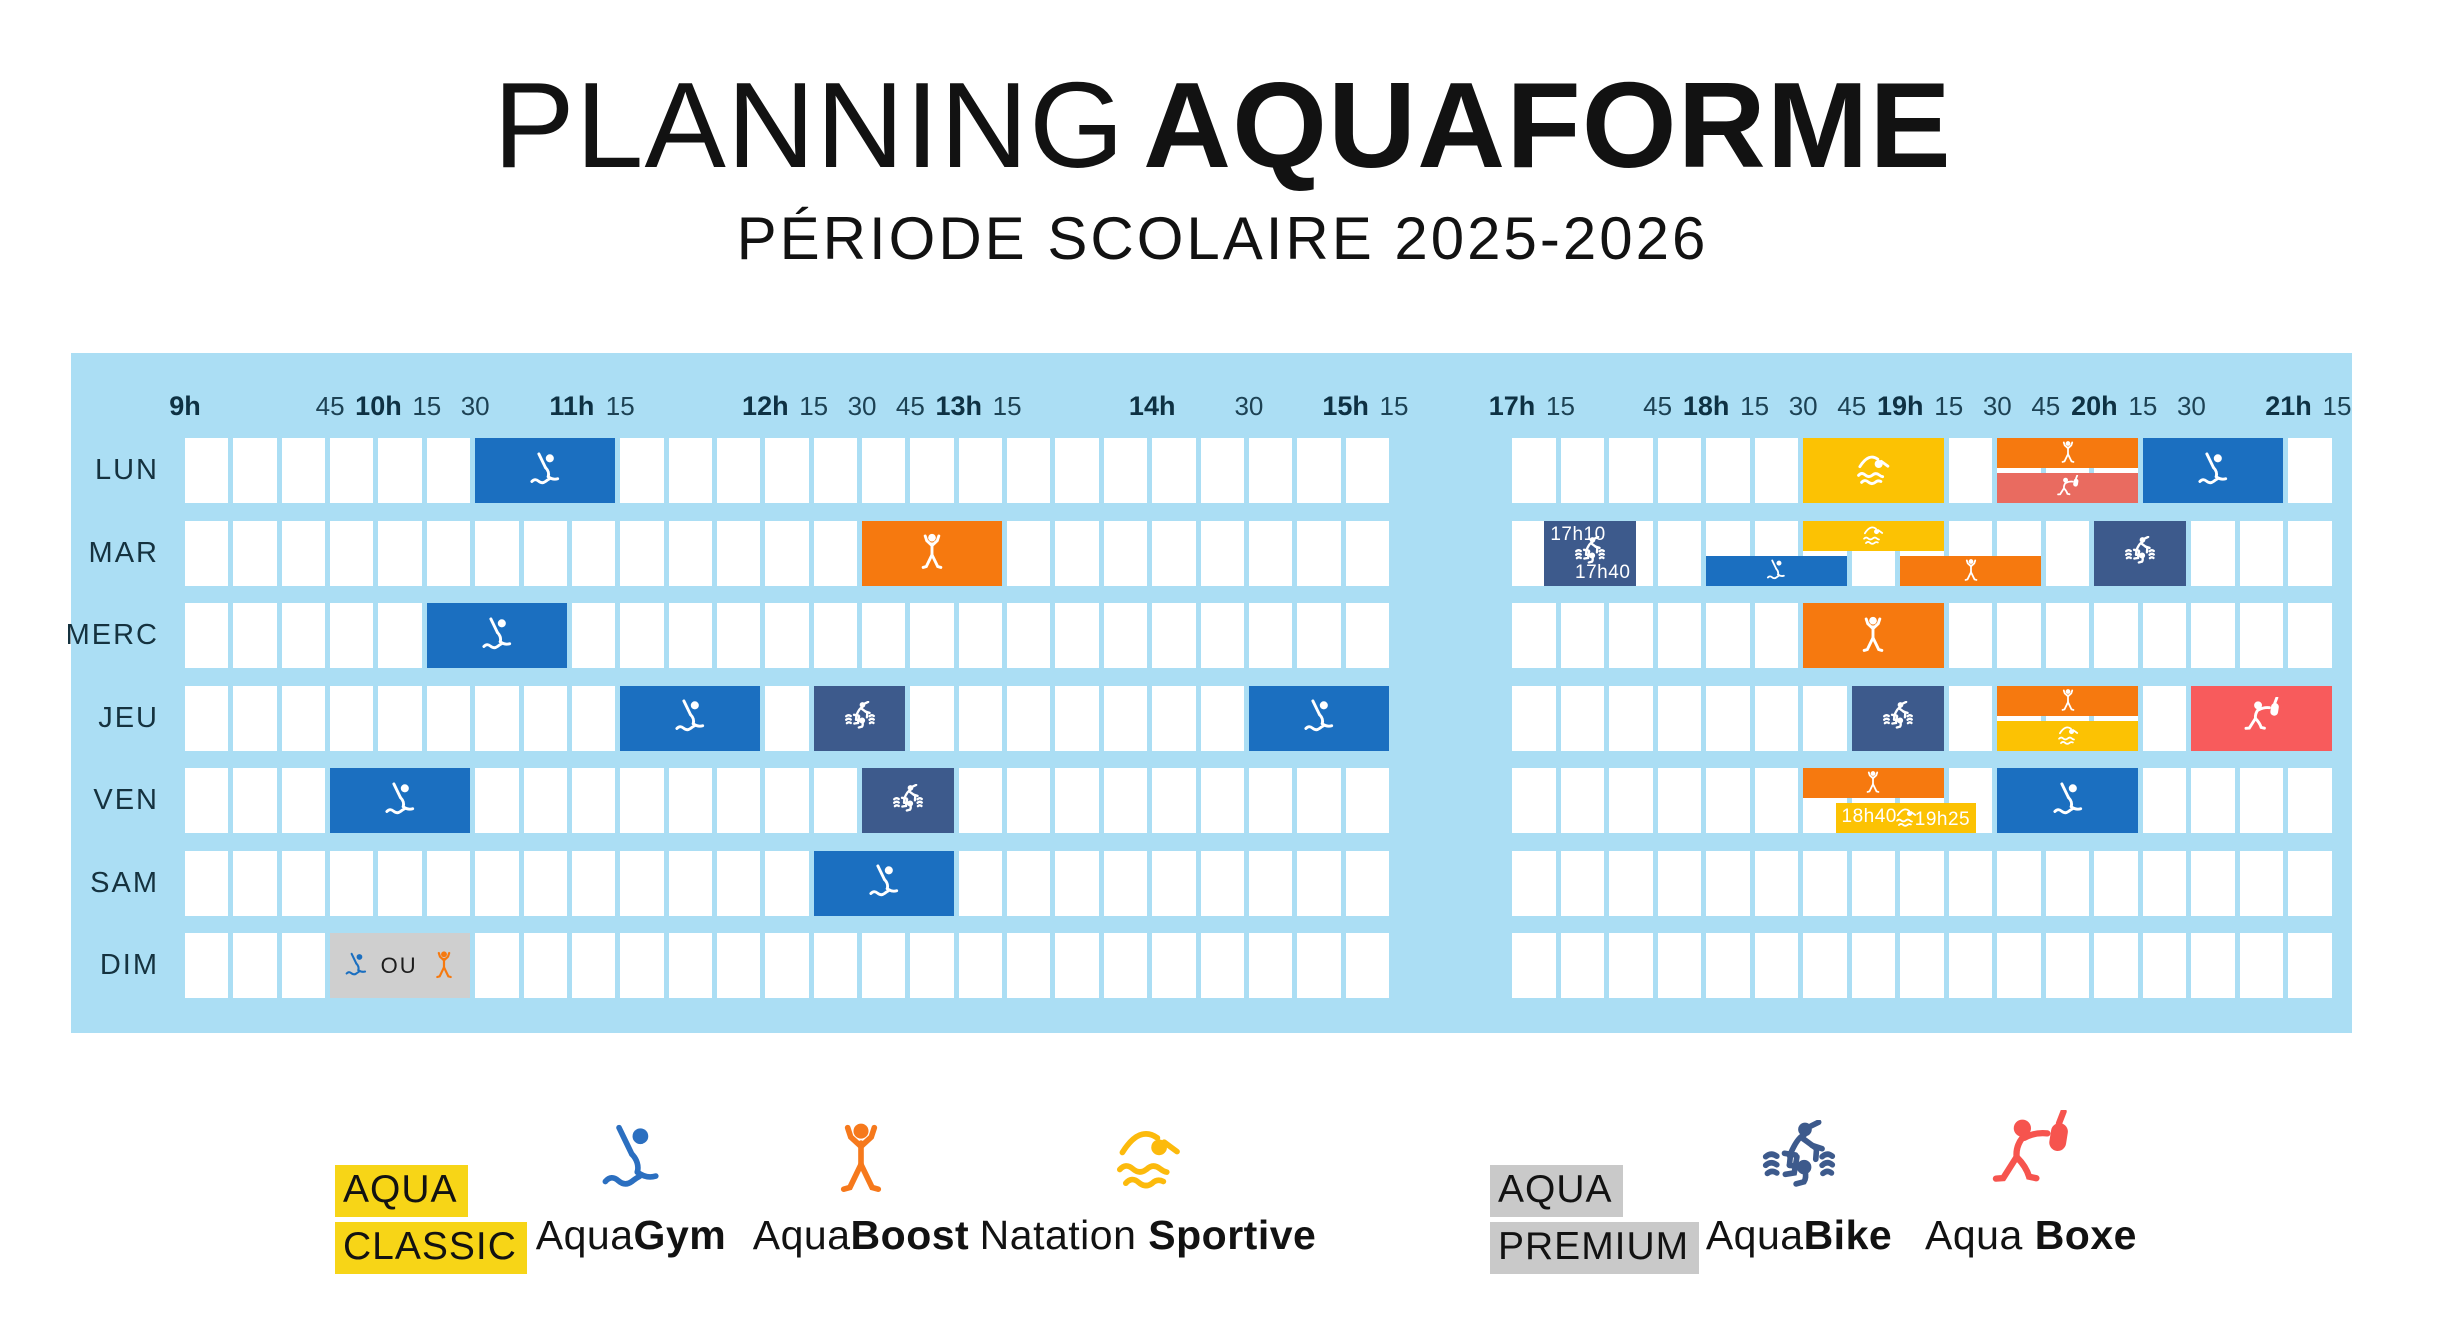 The image size is (2445, 1335). I want to click on legend-label-part: Boost, so click(910, 1235).